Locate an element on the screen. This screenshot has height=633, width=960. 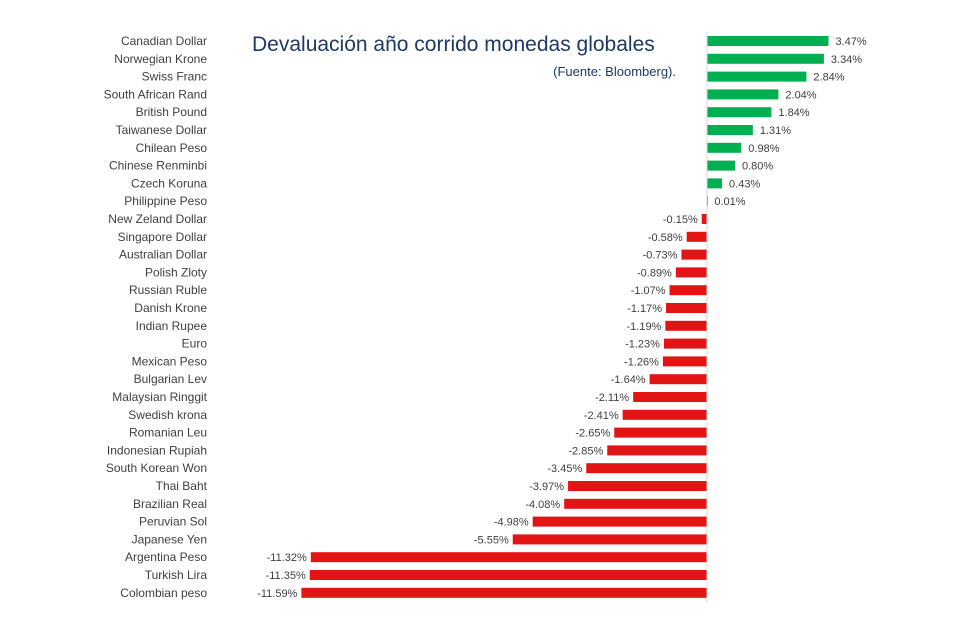
chart-title: Devaluación año corrido monedas globales is located at coordinates (453, 44).